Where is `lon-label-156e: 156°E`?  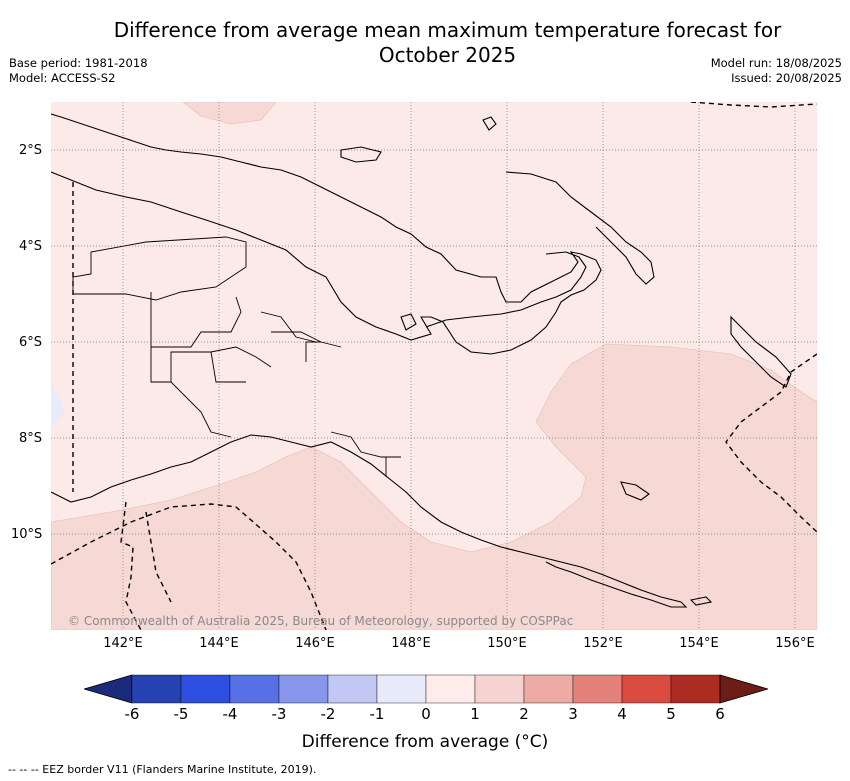 lon-label-156e: 156°E is located at coordinates (795, 643).